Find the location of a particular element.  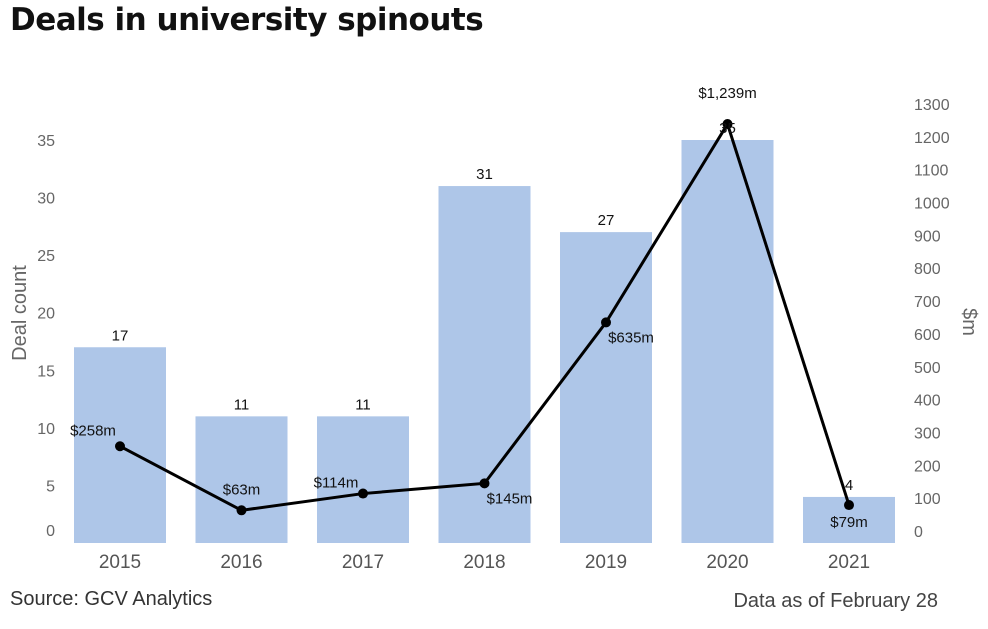

line-value-label: $1,239m is located at coordinates (727, 93).